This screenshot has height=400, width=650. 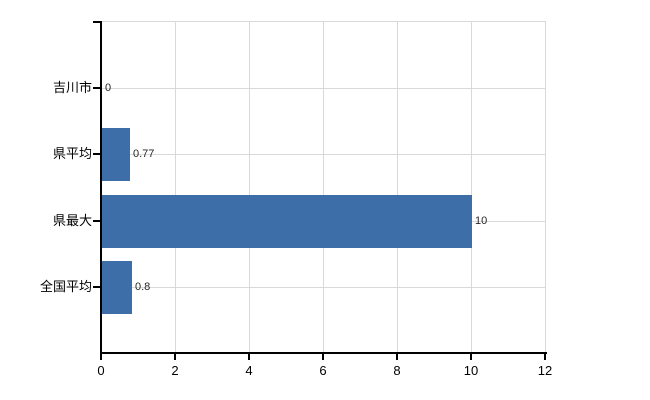 I want to click on category-label: 吉川市, so click(x=72, y=87).